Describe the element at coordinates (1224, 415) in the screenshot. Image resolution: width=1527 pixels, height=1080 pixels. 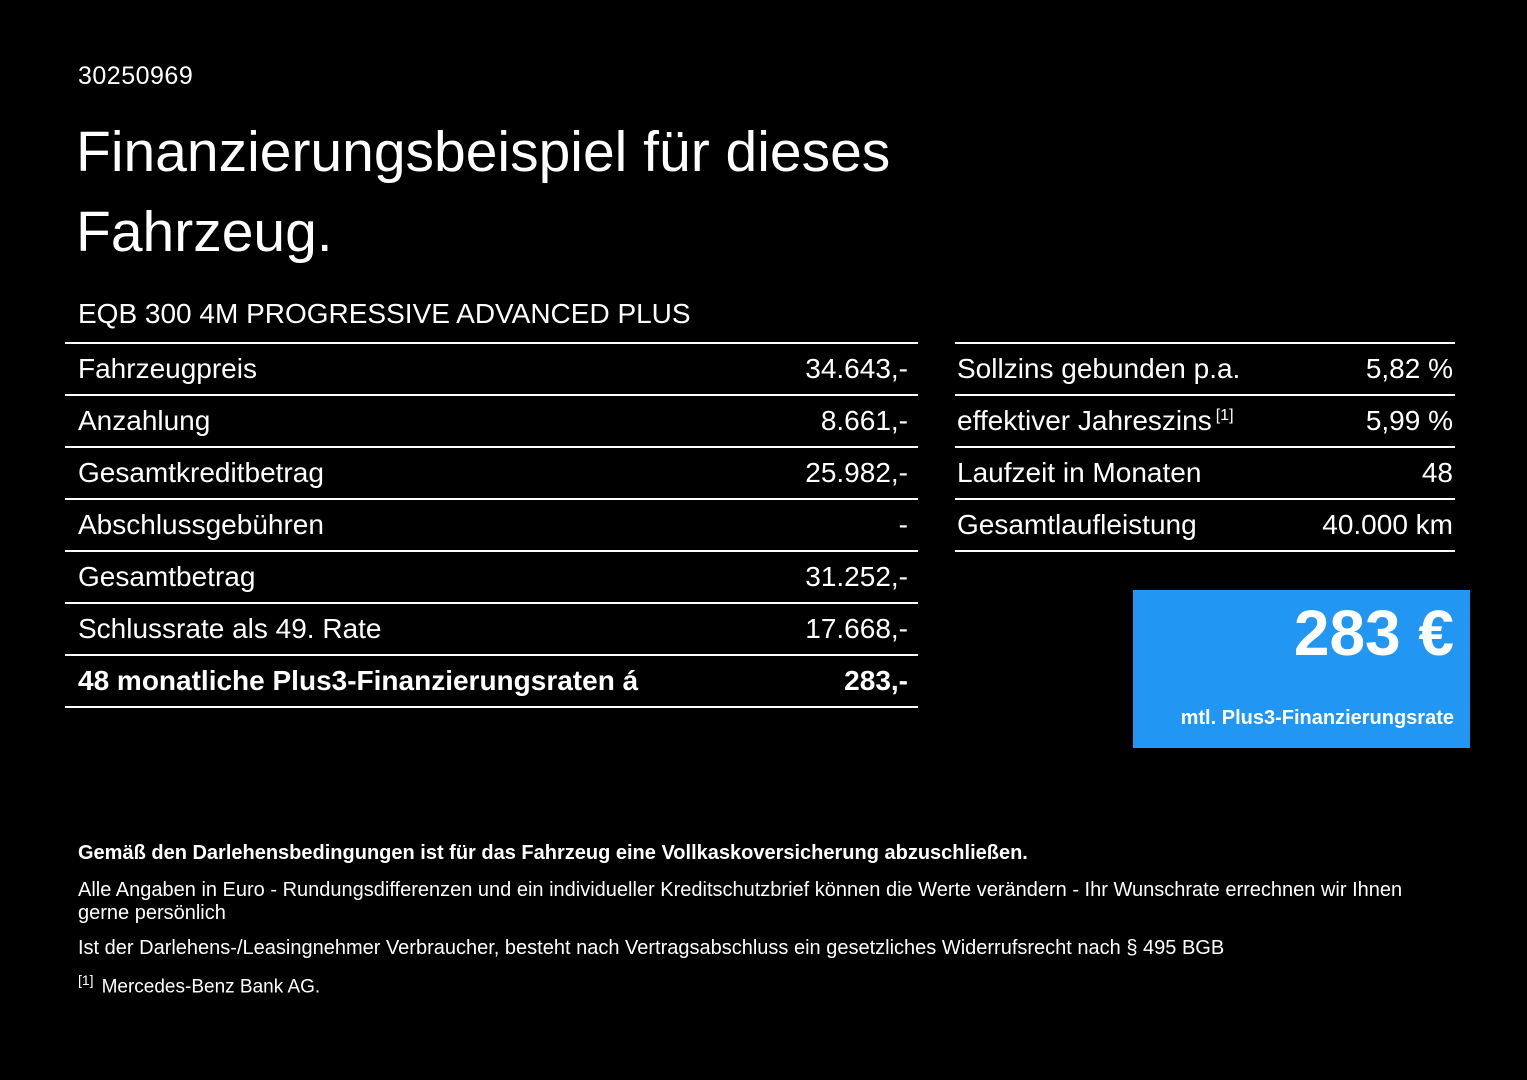
I see `footnote-reference: [1]` at that location.